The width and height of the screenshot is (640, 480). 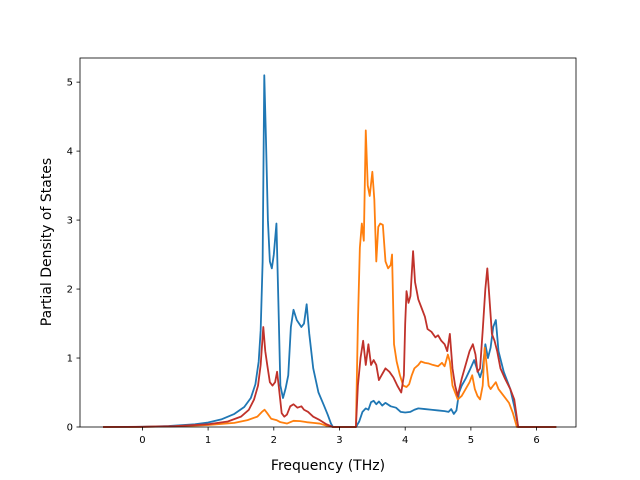 What do you see at coordinates (536, 440) in the screenshot?
I see `x-tick-label: 6` at bounding box center [536, 440].